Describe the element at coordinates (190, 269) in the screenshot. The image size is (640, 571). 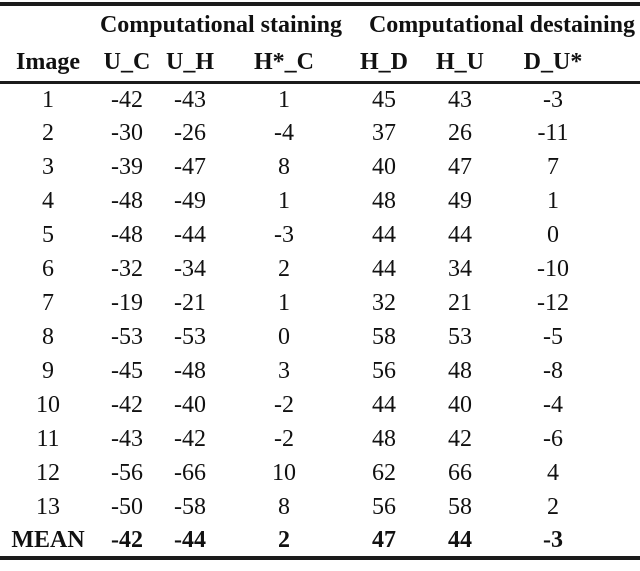
I see `value-cell: -34` at that location.